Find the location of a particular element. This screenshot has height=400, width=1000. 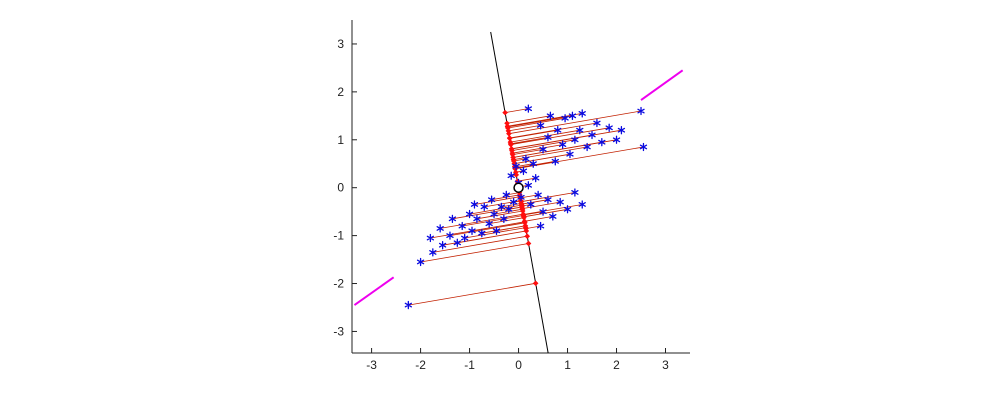

observation-markers is located at coordinates (526, 207).